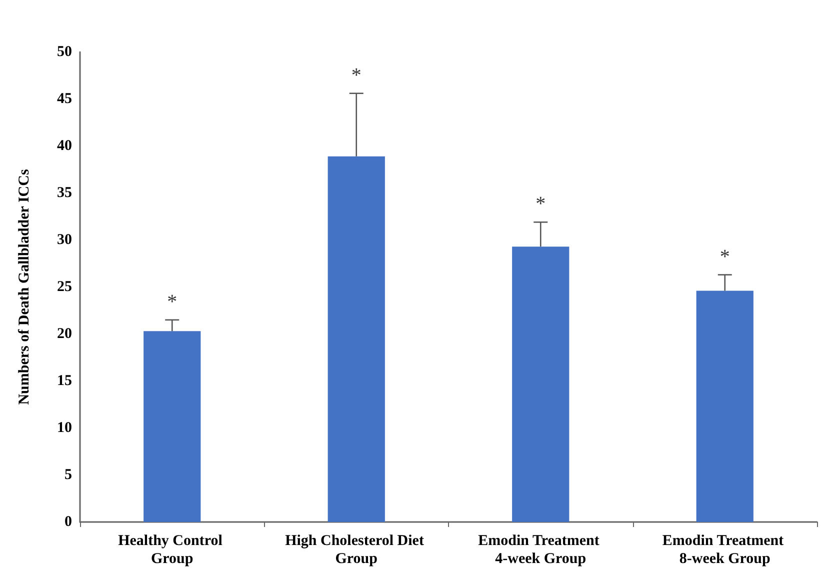 This screenshot has width=837, height=583. I want to click on y-tick-label: 45, so click(64, 99).